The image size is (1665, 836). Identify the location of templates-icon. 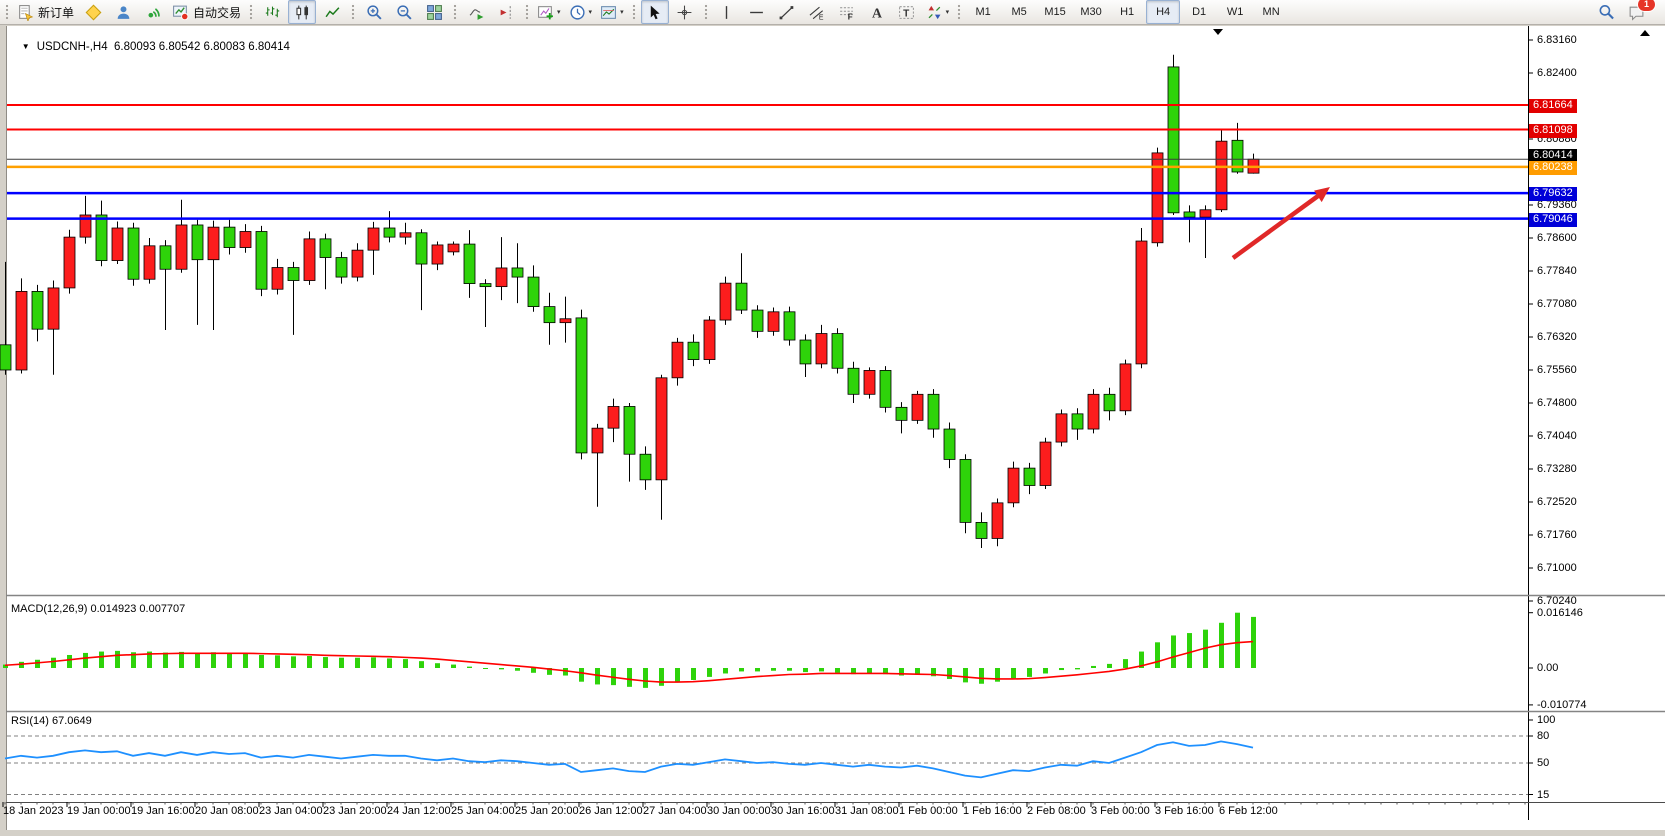
(608, 12).